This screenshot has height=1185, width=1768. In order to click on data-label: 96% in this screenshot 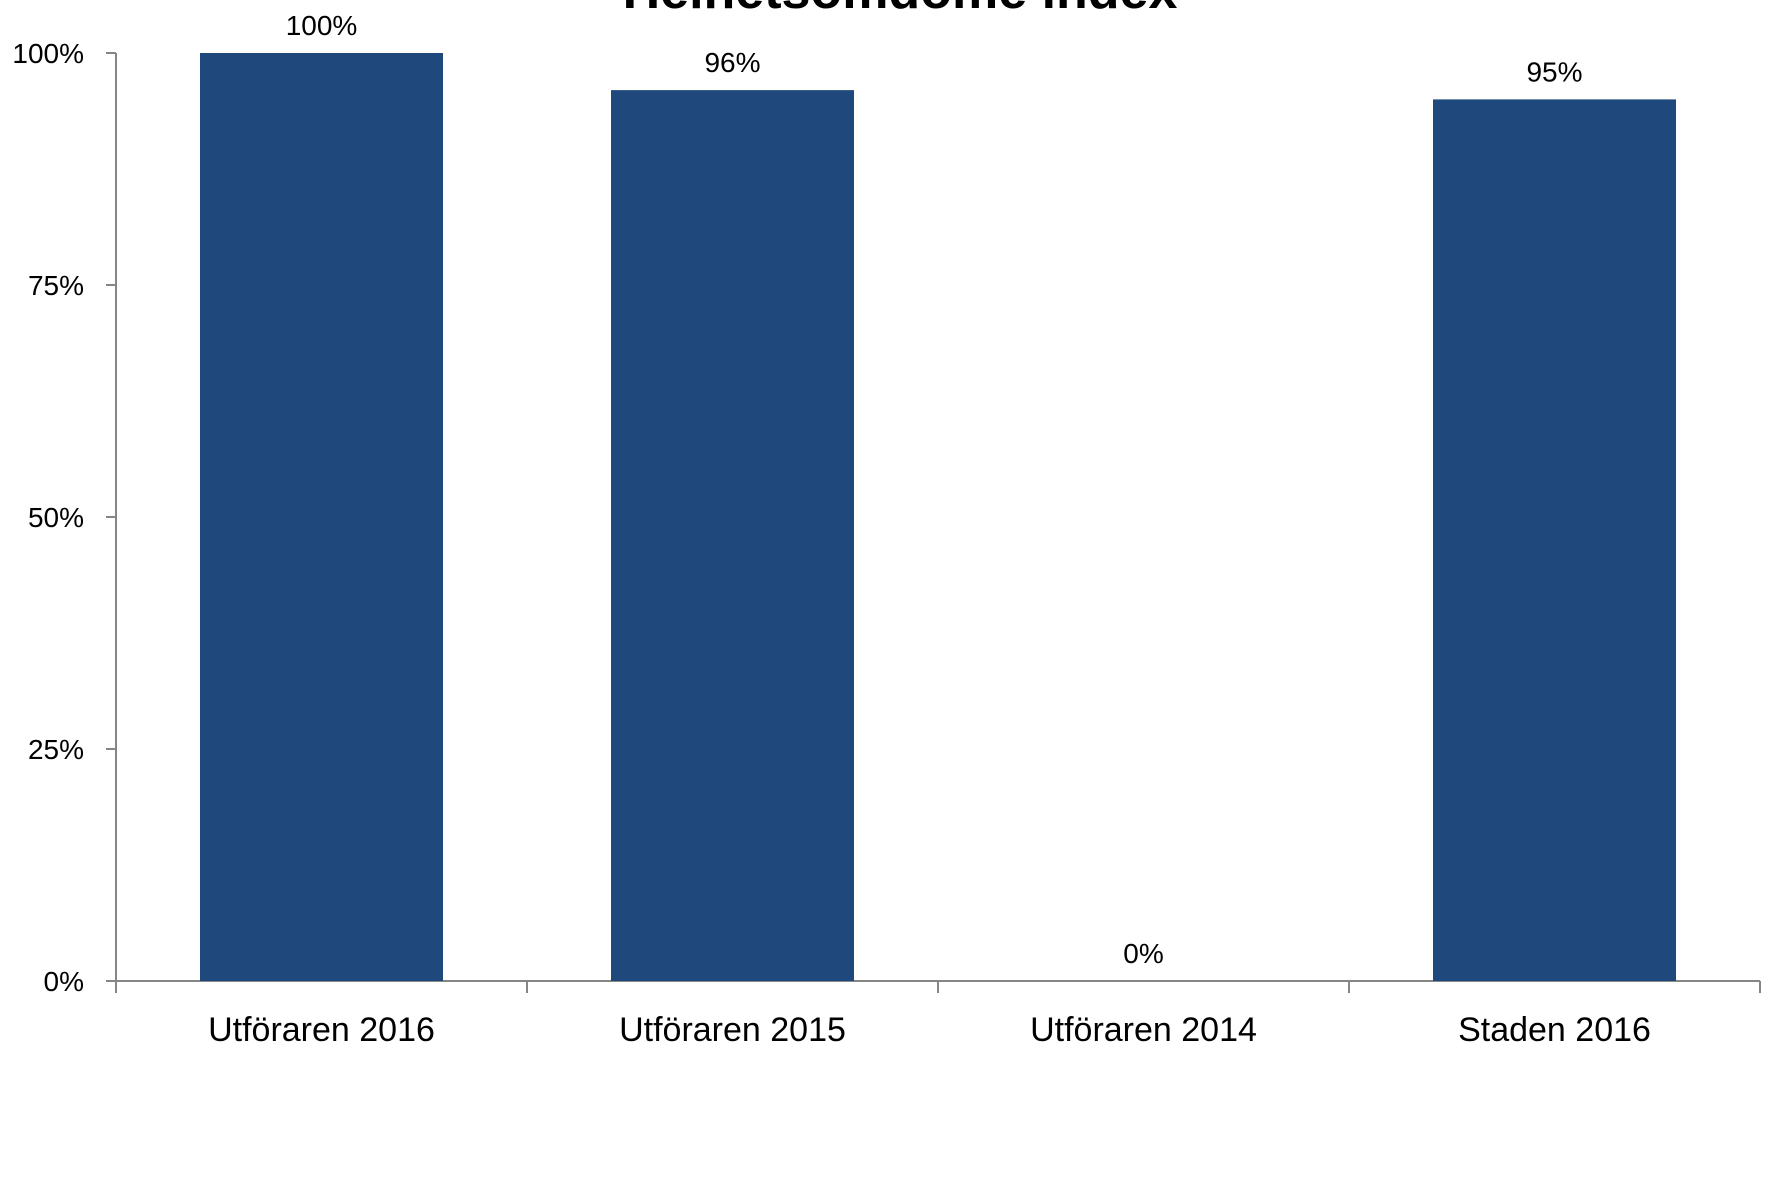, I will do `click(732, 62)`.